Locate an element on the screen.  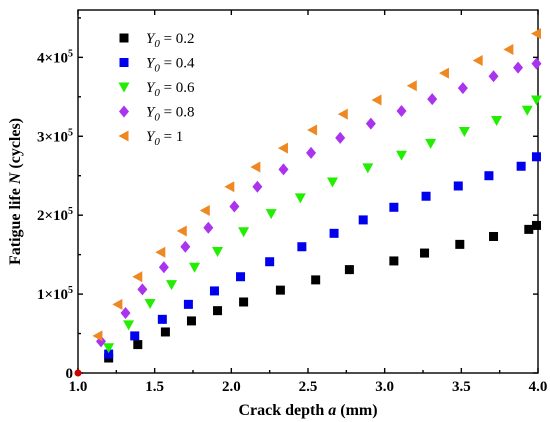
legend-label: Y0 = 0.8 is located at coordinates (170, 114).